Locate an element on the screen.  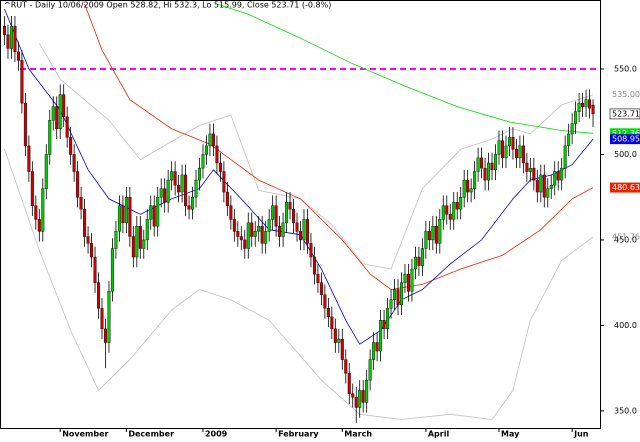
y-tick-label: 450.0 is located at coordinates (625, 239).